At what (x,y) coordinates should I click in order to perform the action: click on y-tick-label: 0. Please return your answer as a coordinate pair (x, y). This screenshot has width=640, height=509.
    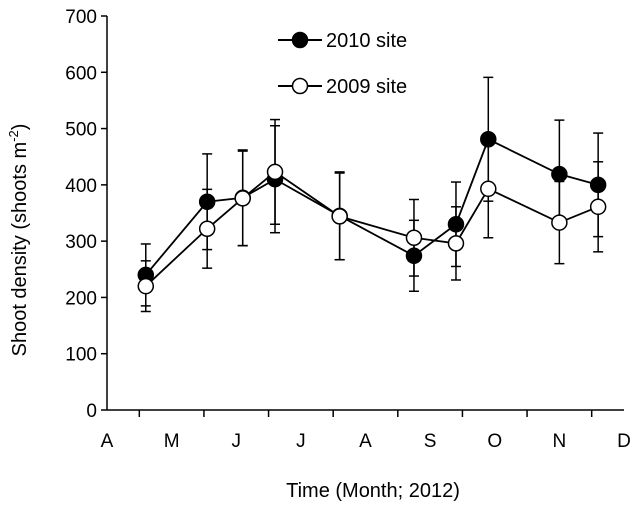
    Looking at the image, I should click on (91, 411).